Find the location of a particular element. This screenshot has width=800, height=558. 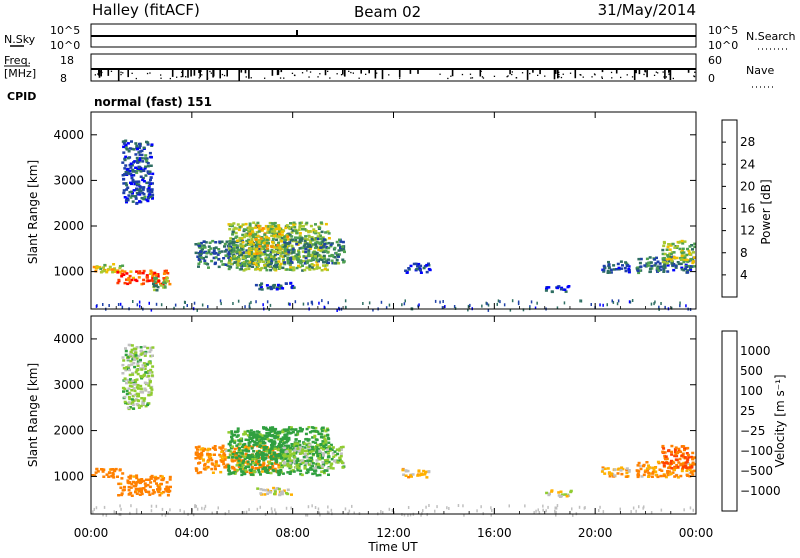

nave-tick-top: 60 is located at coordinates (715, 60).